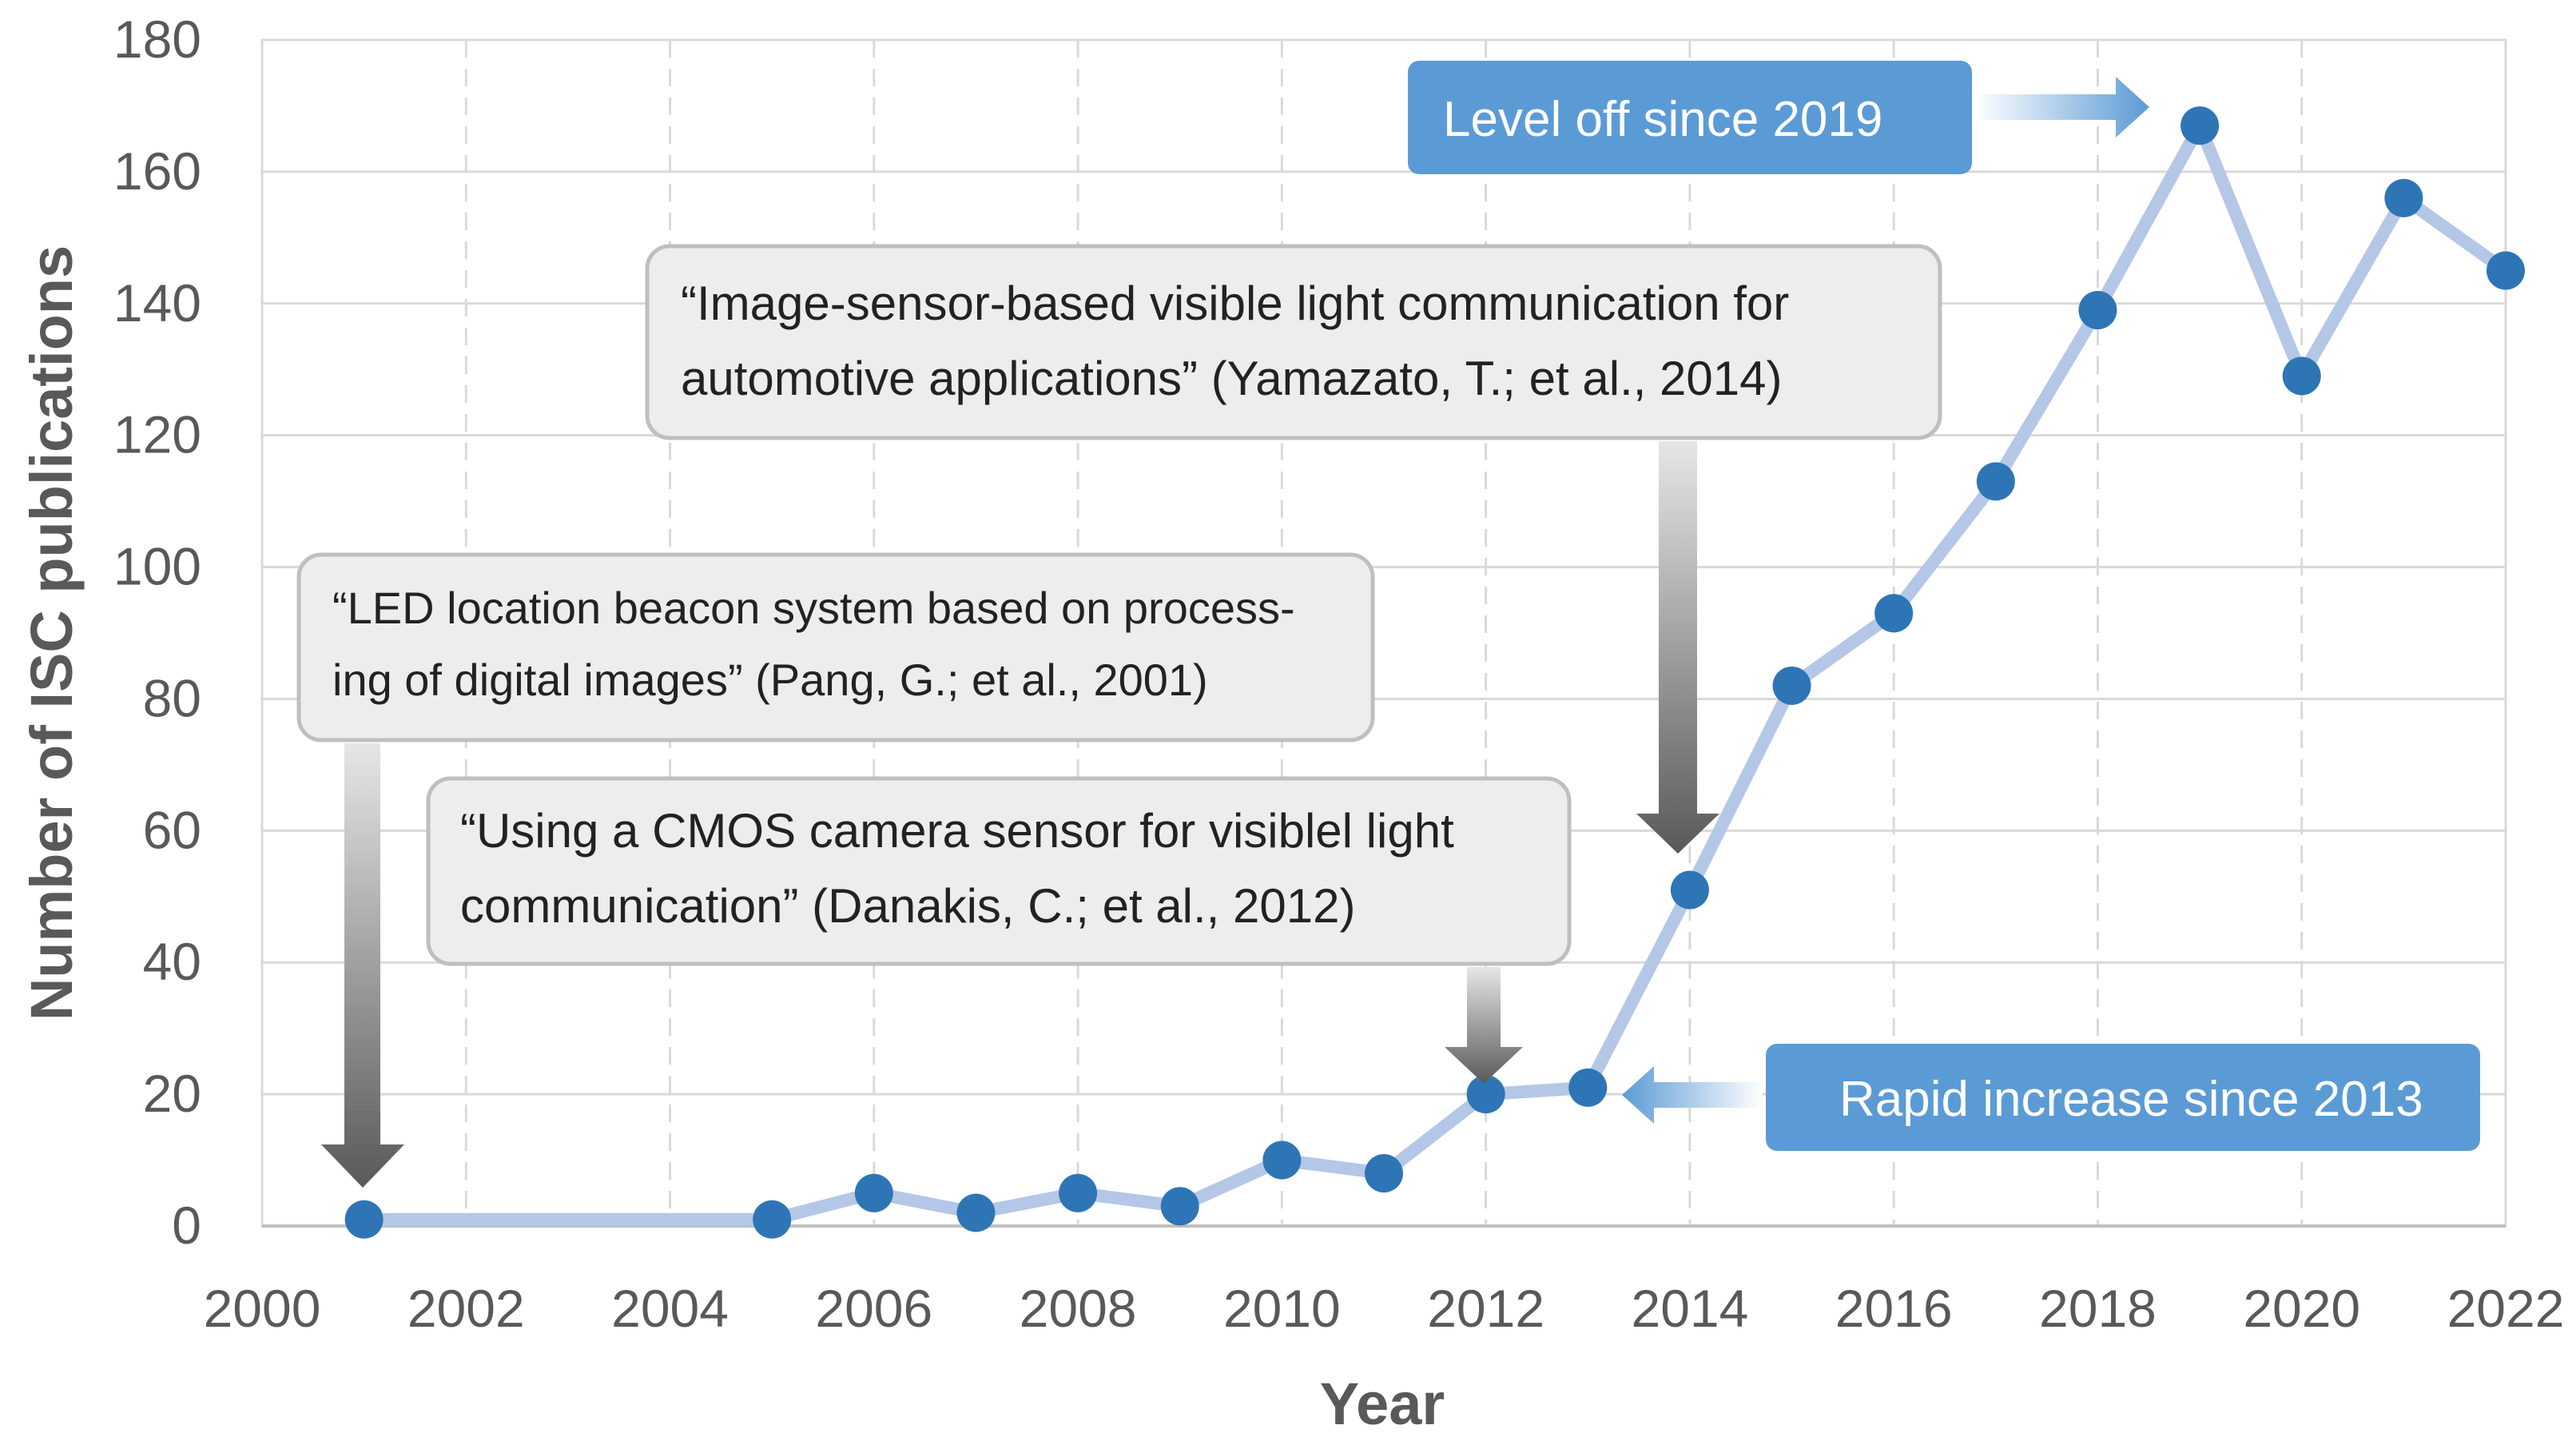 The image size is (2576, 1445). Describe the element at coordinates (2301, 1308) in the screenshot. I see `x-tick-label: 2020` at that location.